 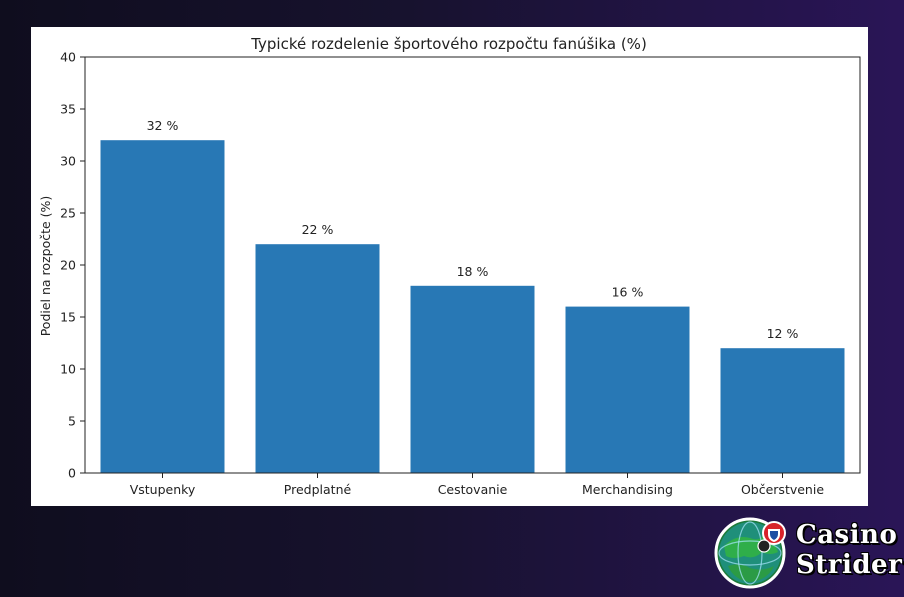 What do you see at coordinates (628, 292) in the screenshot?
I see `data-label-3: 16 %` at bounding box center [628, 292].